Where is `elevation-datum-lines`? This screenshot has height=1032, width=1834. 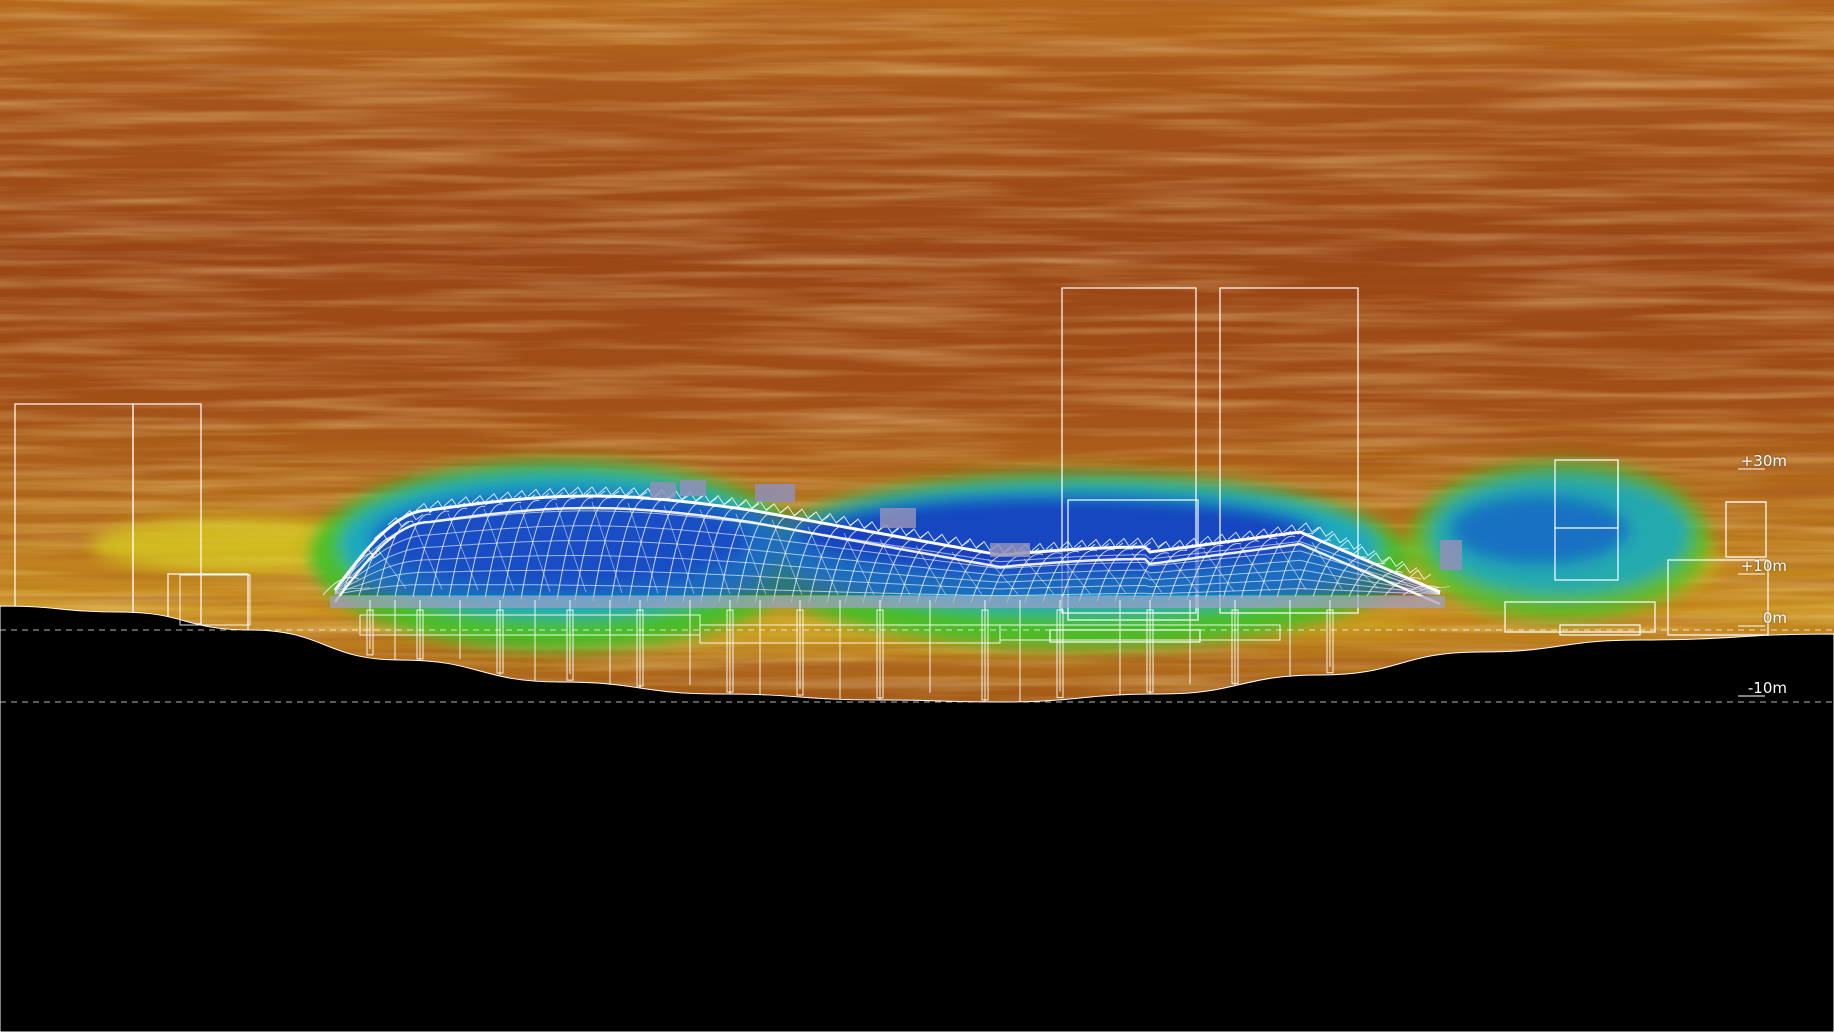
elevation-datum-lines is located at coordinates (917, 666).